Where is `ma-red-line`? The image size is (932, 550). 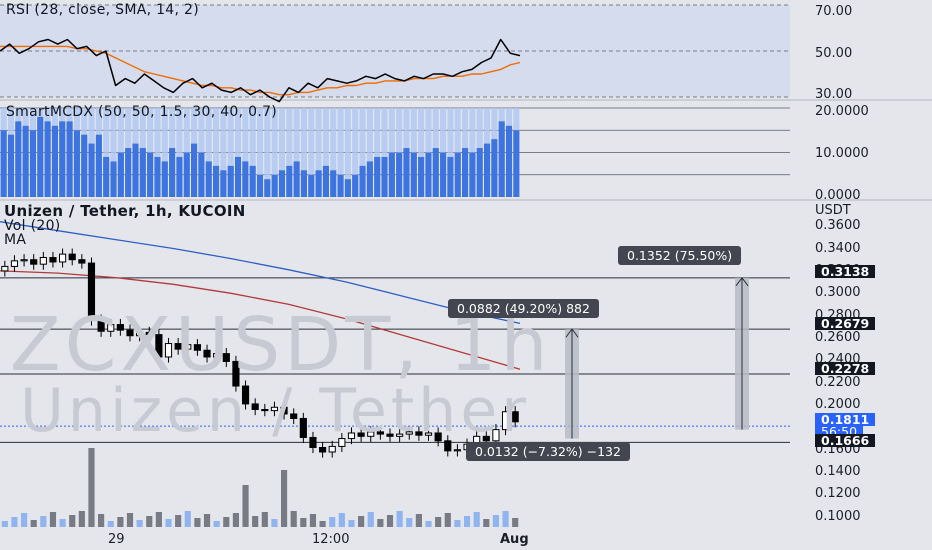 ma-red-line is located at coordinates (260, 320).